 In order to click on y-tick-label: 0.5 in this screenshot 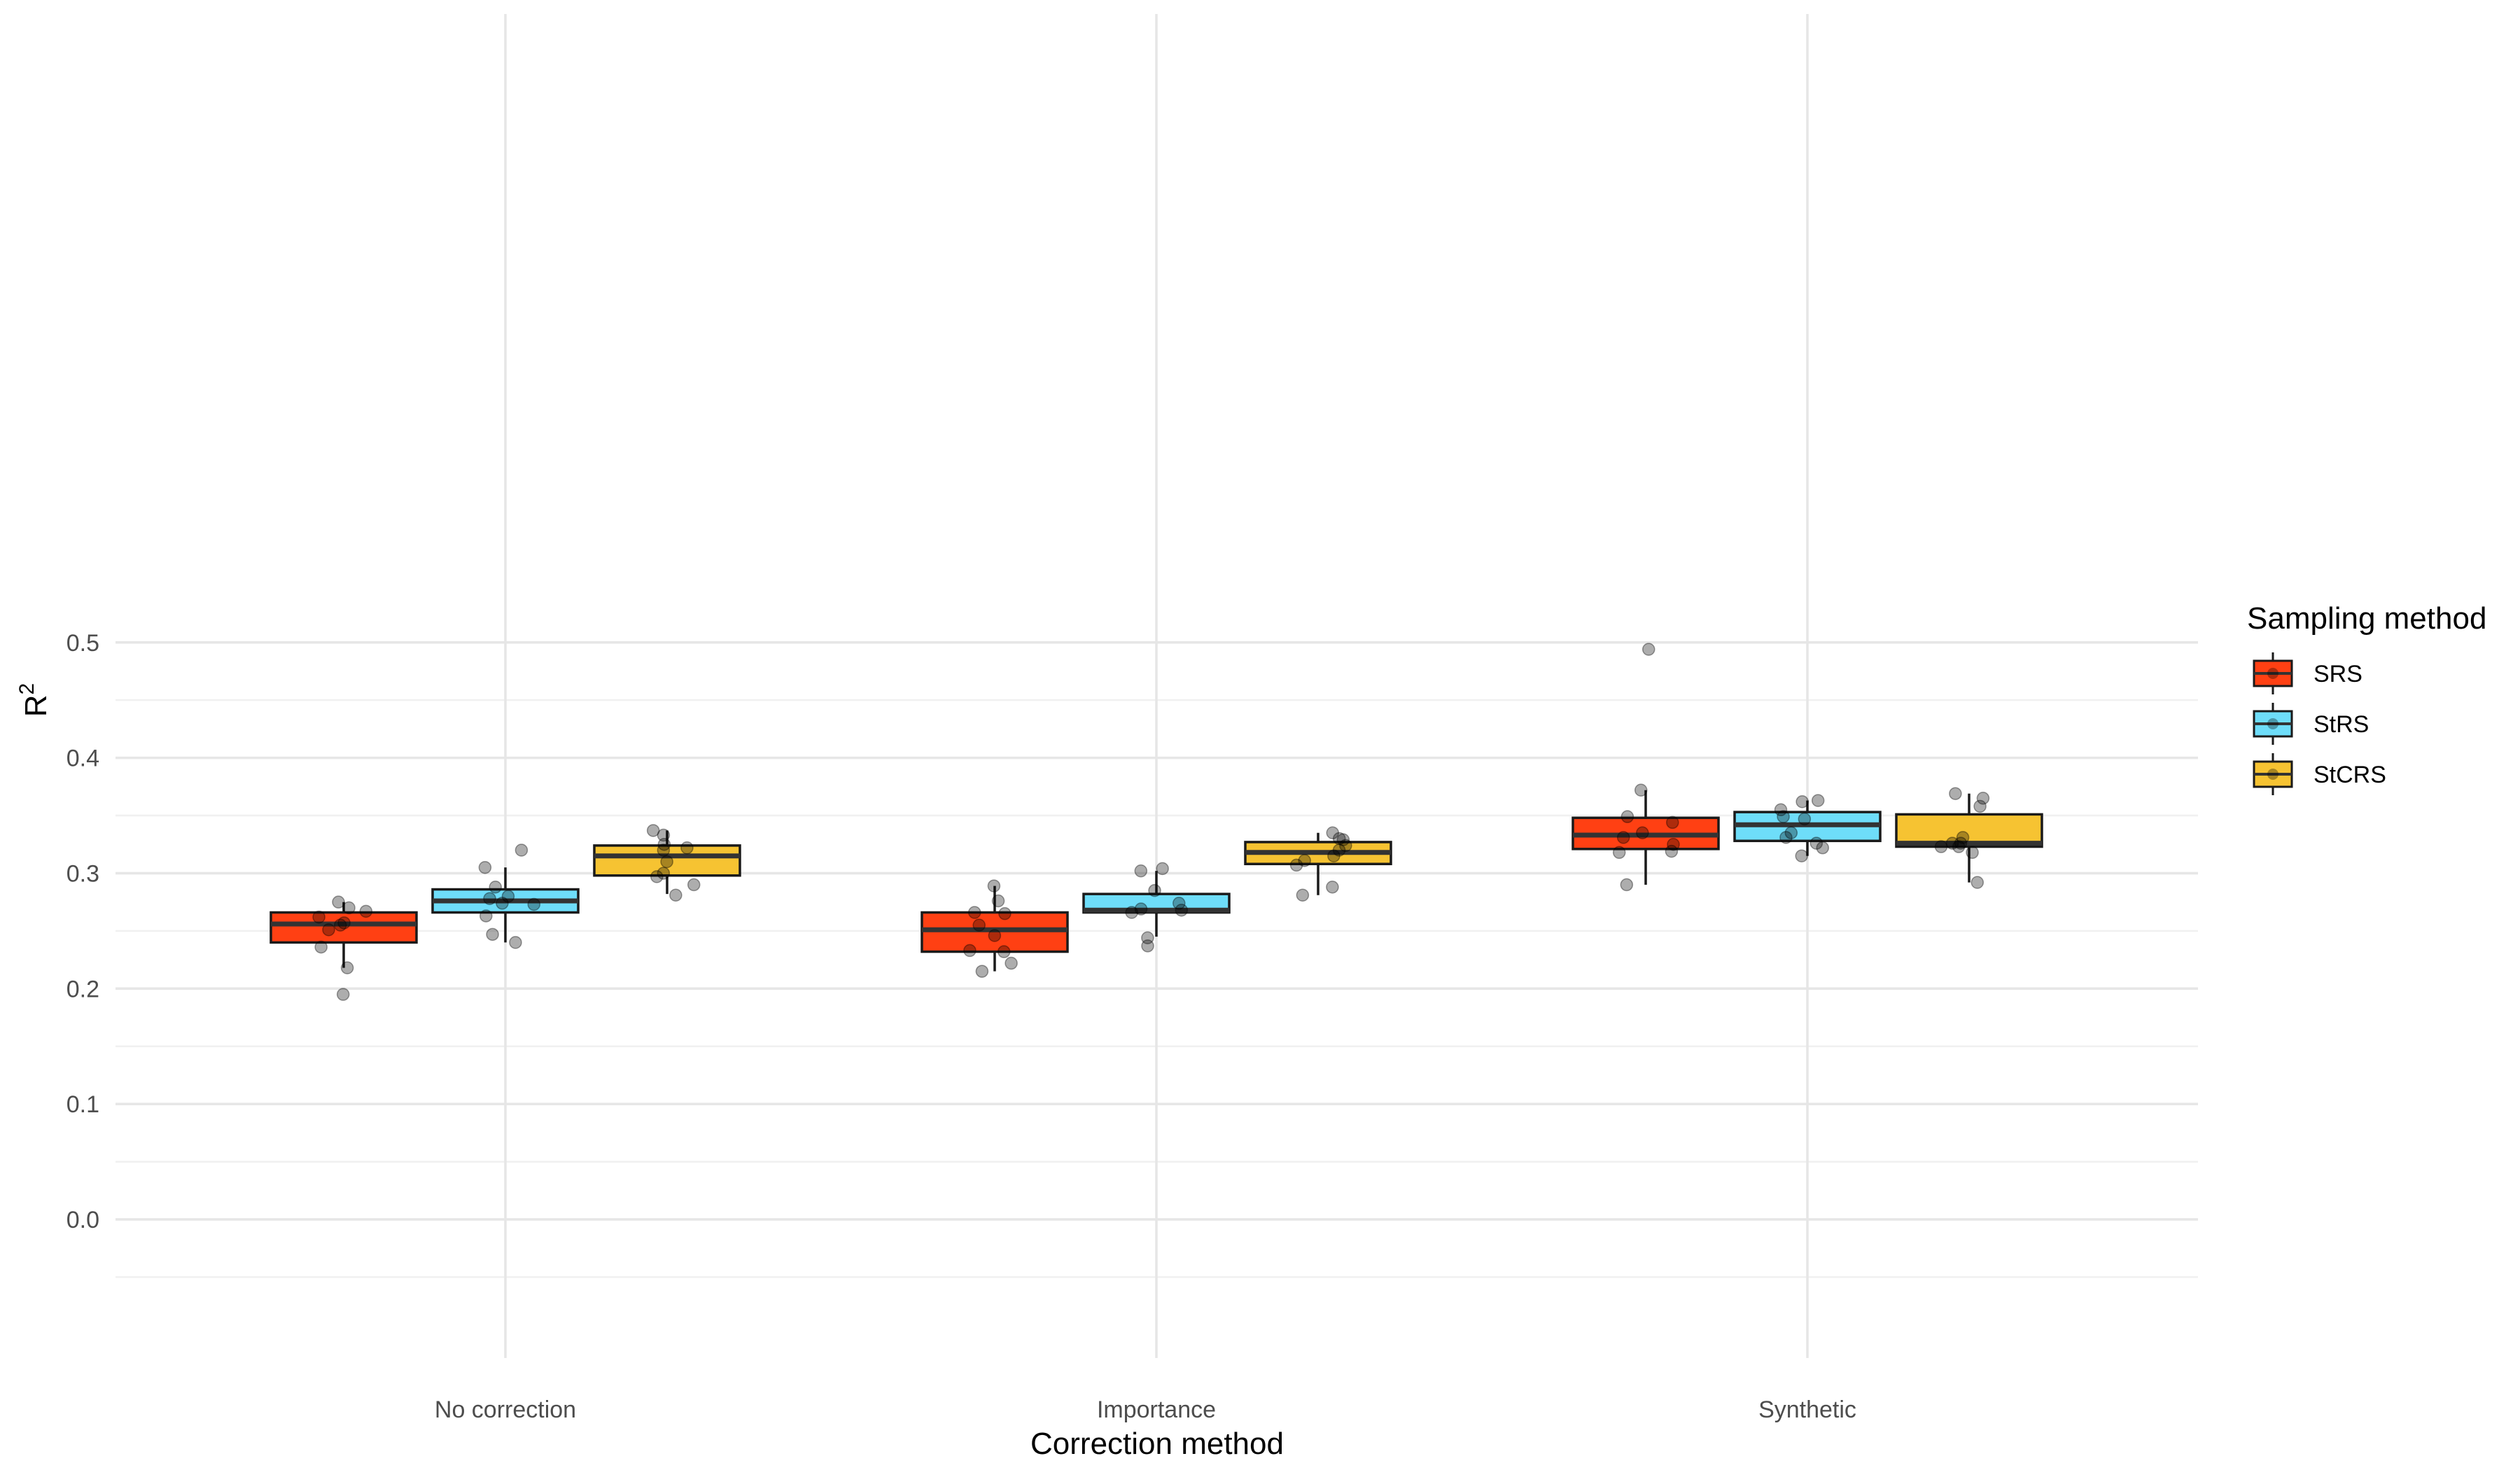, I will do `click(82, 643)`.